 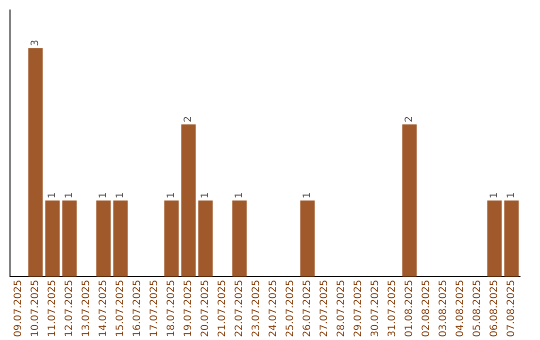 I want to click on x-tick-label: 23.07.2025, so click(x=256, y=309).